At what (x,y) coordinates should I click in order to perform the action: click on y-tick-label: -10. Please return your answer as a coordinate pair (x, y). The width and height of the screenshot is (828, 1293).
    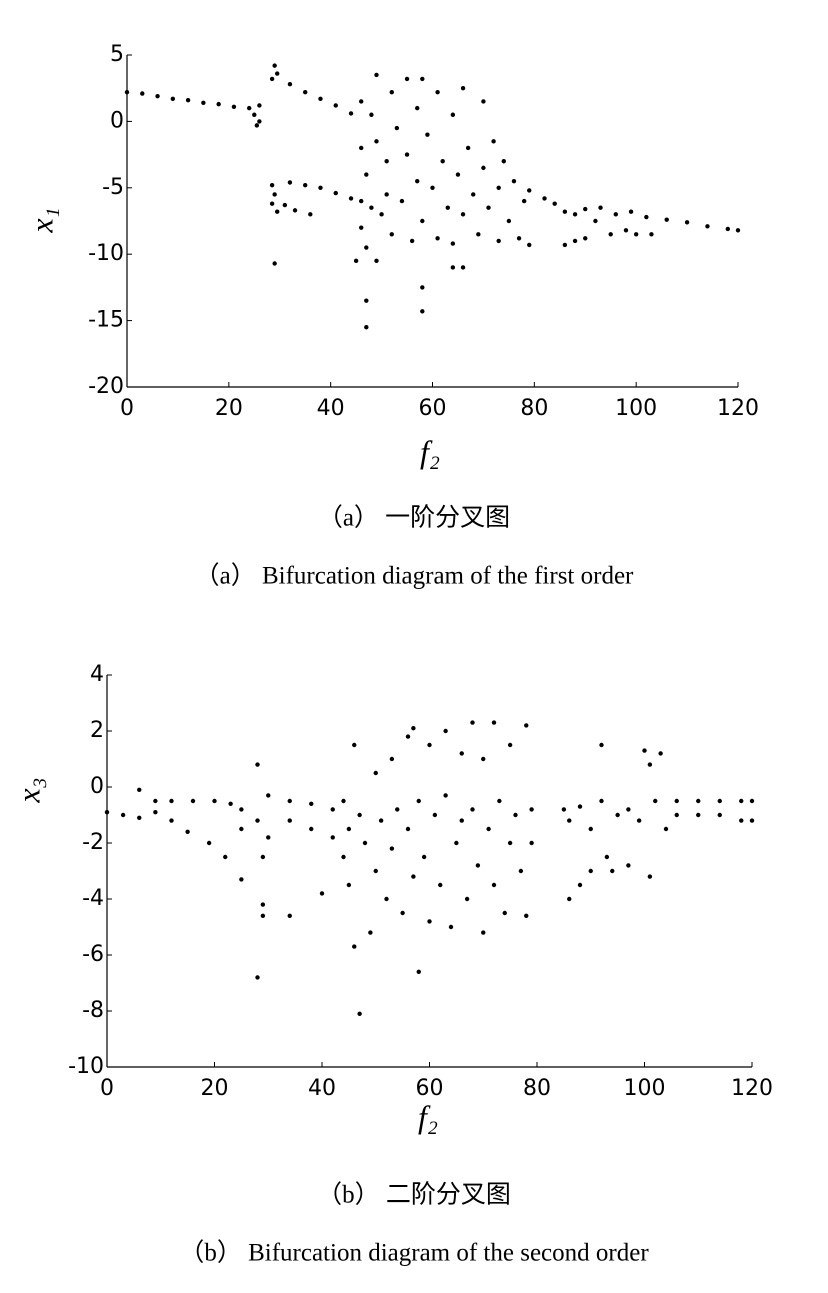
    Looking at the image, I should click on (106, 253).